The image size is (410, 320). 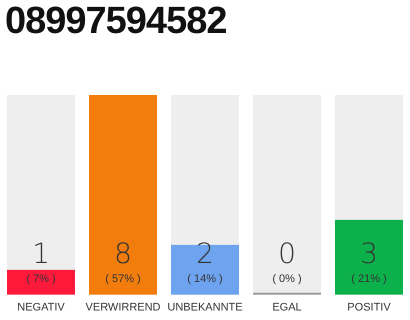 I want to click on x-tick-label: NEGATIV, so click(x=41, y=307).